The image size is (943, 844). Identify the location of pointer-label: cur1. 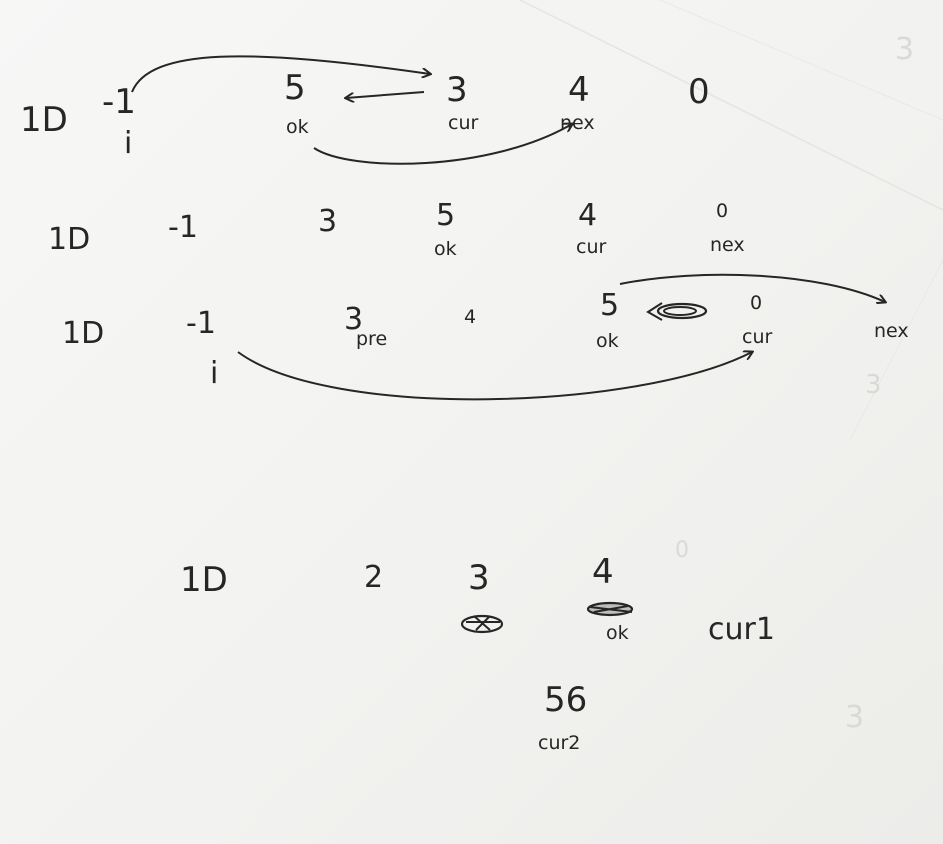
(741, 629).